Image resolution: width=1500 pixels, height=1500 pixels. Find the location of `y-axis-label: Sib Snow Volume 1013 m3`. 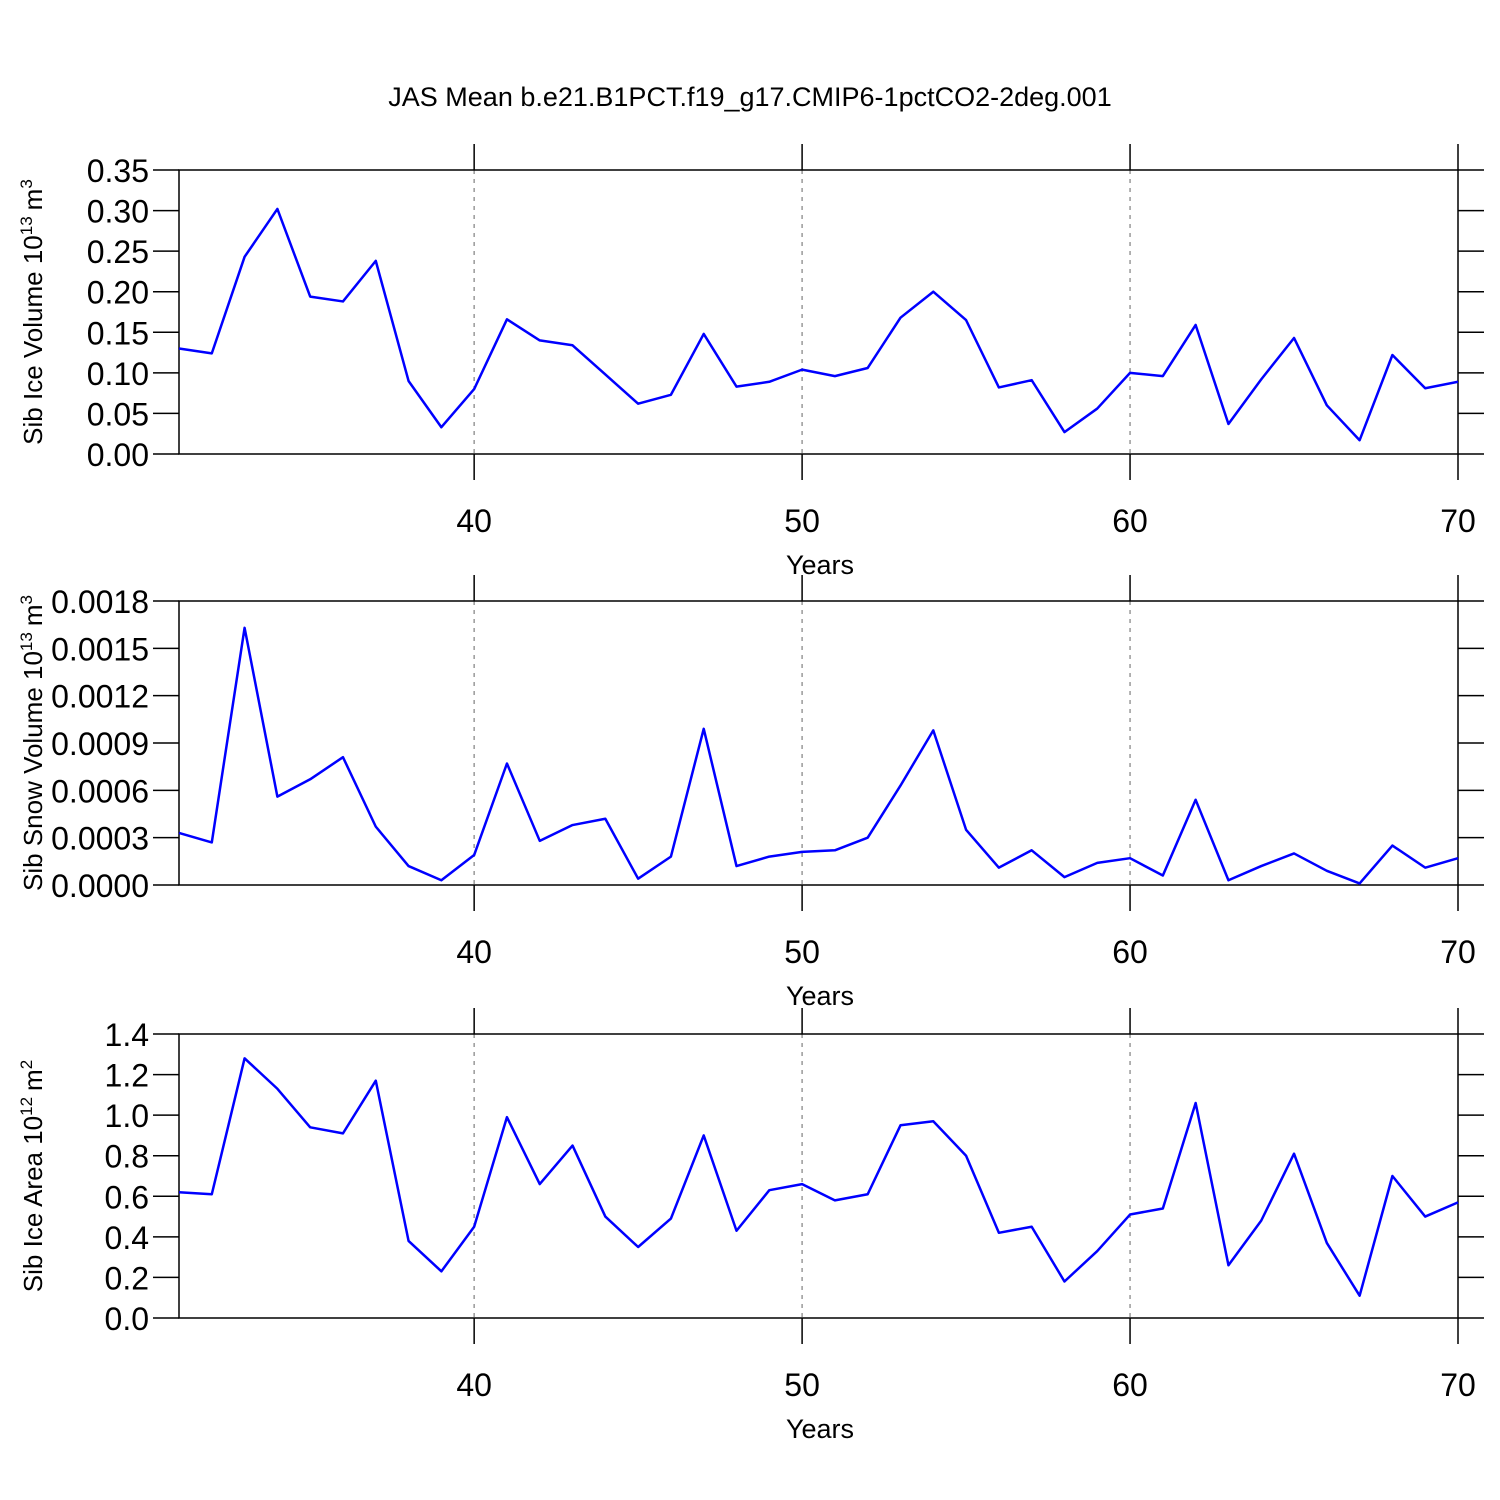

y-axis-label: Sib Snow Volume 1013 m3 is located at coordinates (32, 743).